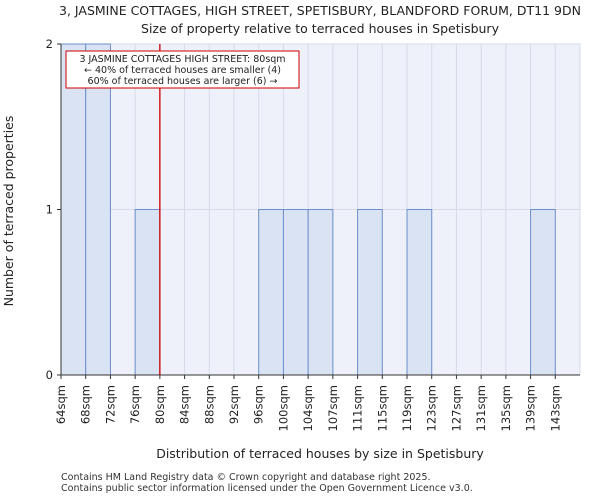 This screenshot has width=600, height=500. What do you see at coordinates (506, 408) in the screenshot?
I see `x-tick-label: 135sqm` at bounding box center [506, 408].